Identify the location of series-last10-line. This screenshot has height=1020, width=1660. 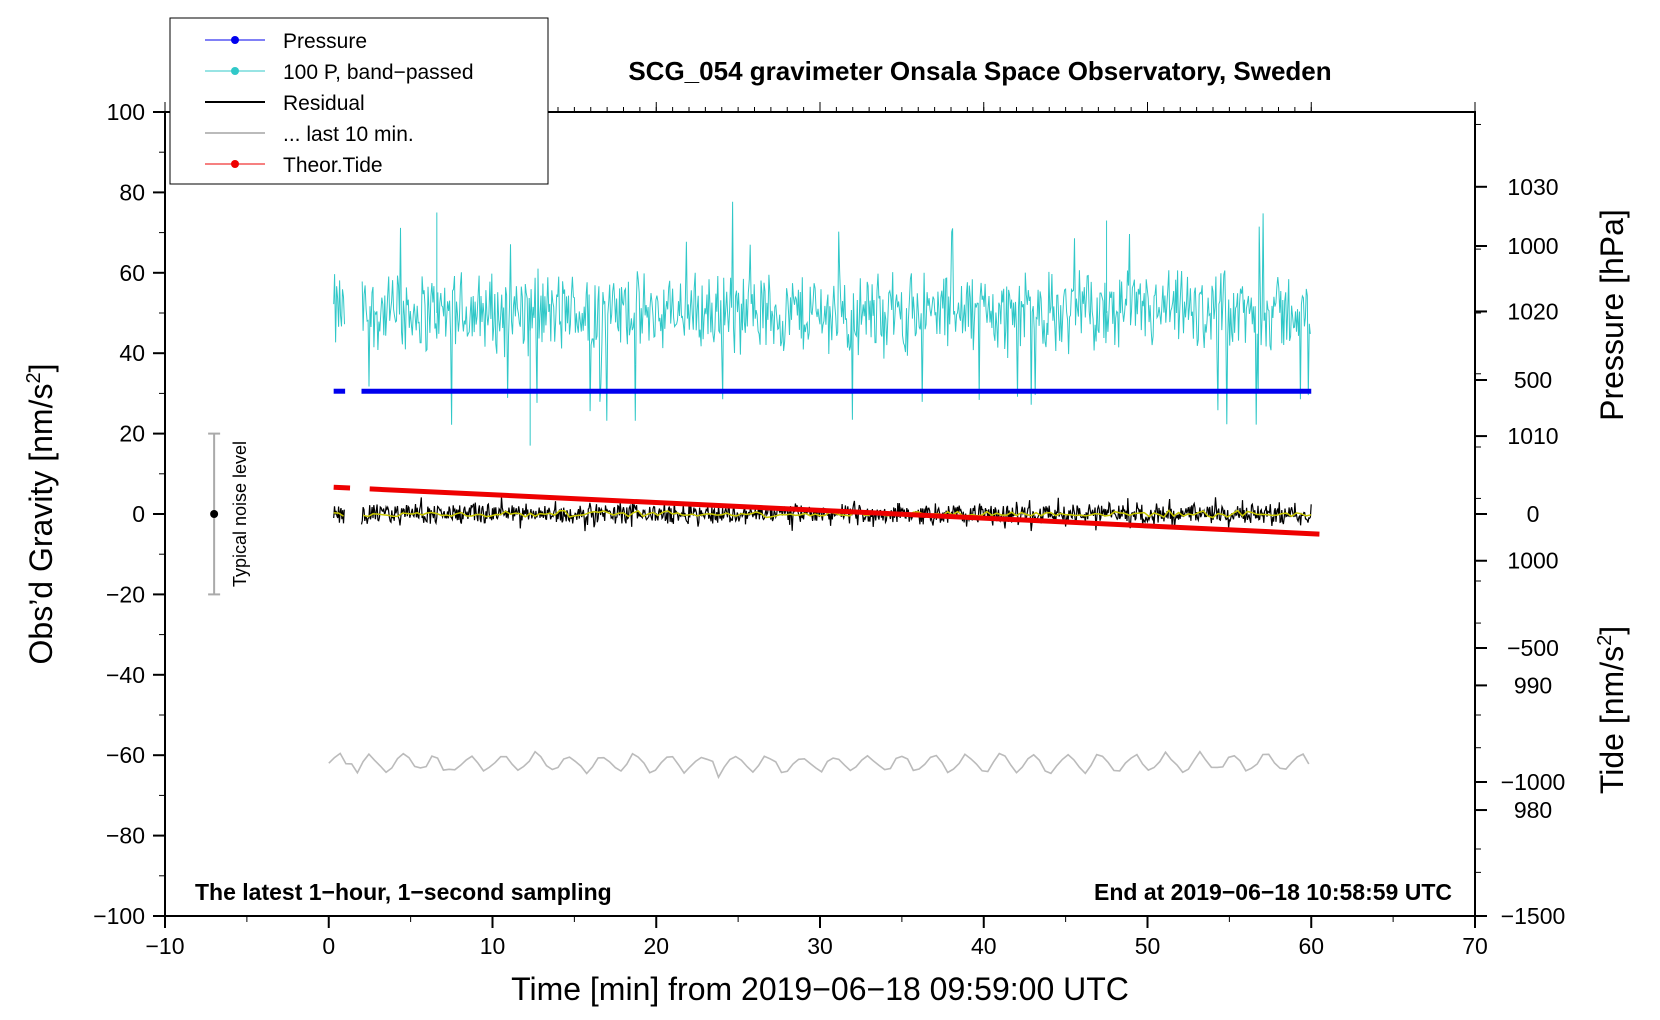
(819, 765).